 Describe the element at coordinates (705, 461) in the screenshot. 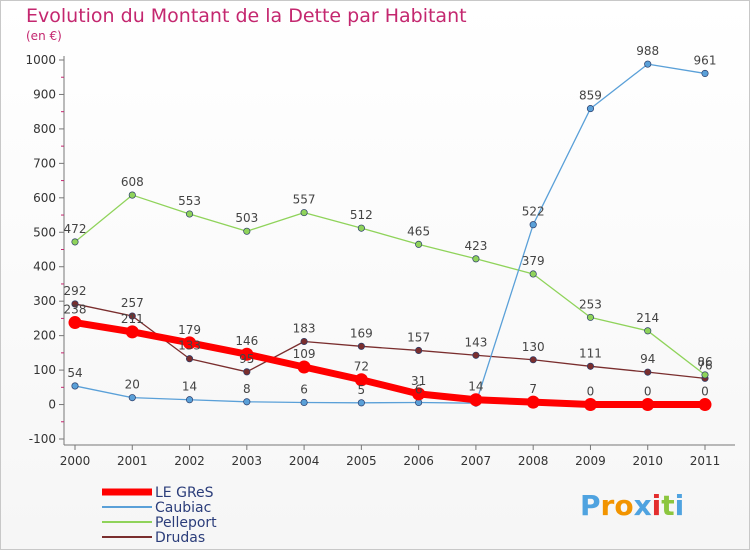

I see `x-tick-label: 2011` at that location.